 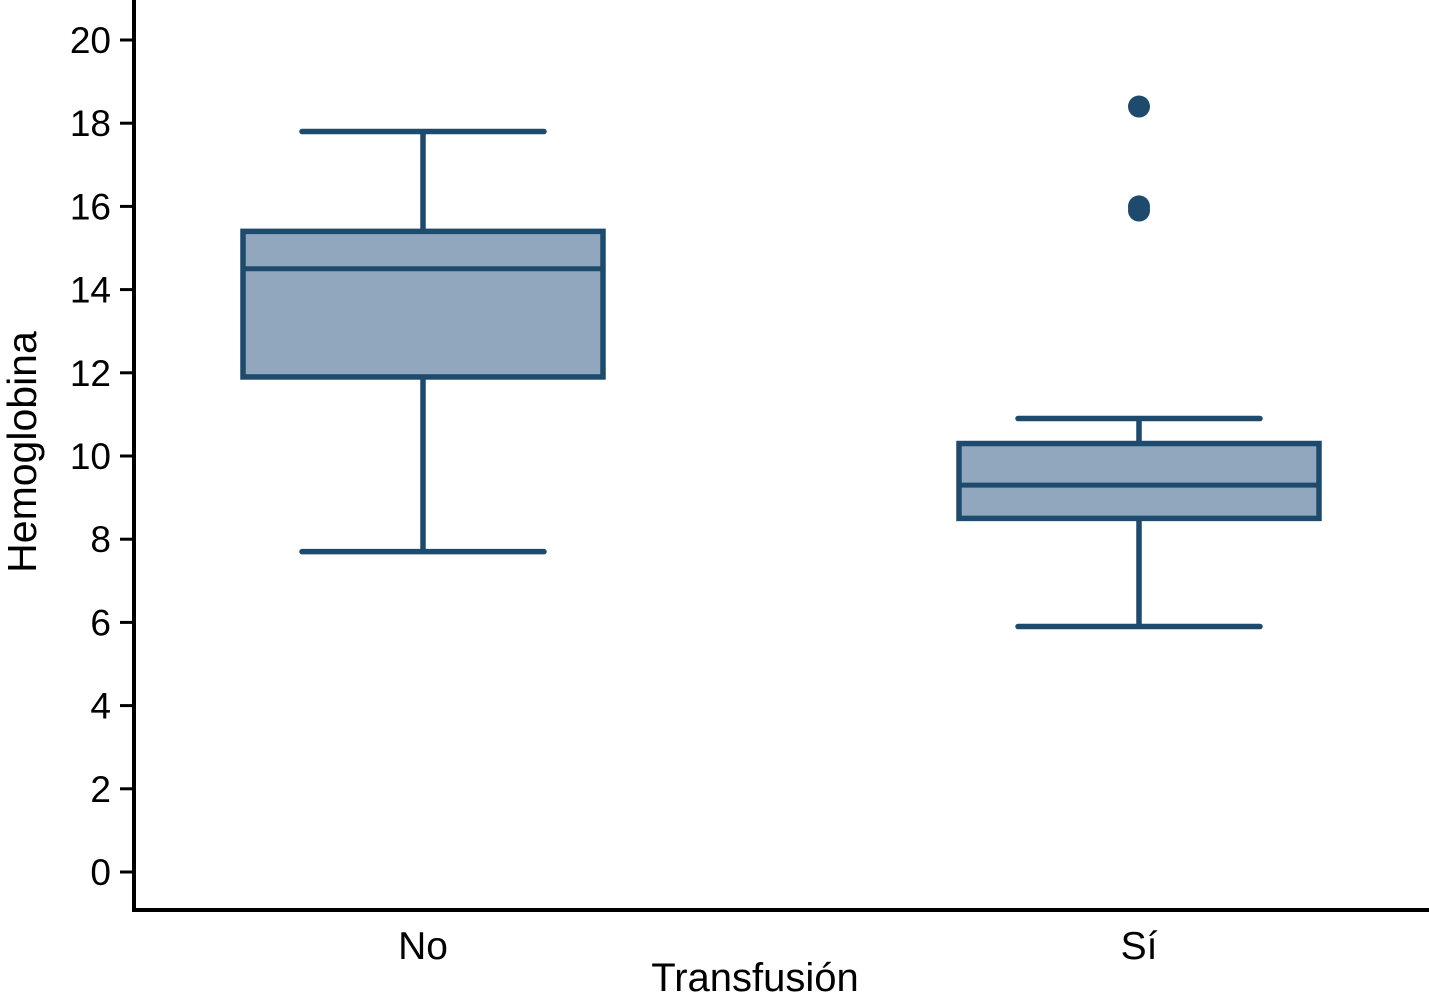 I want to click on y-tick-label: 10, so click(x=90, y=456).